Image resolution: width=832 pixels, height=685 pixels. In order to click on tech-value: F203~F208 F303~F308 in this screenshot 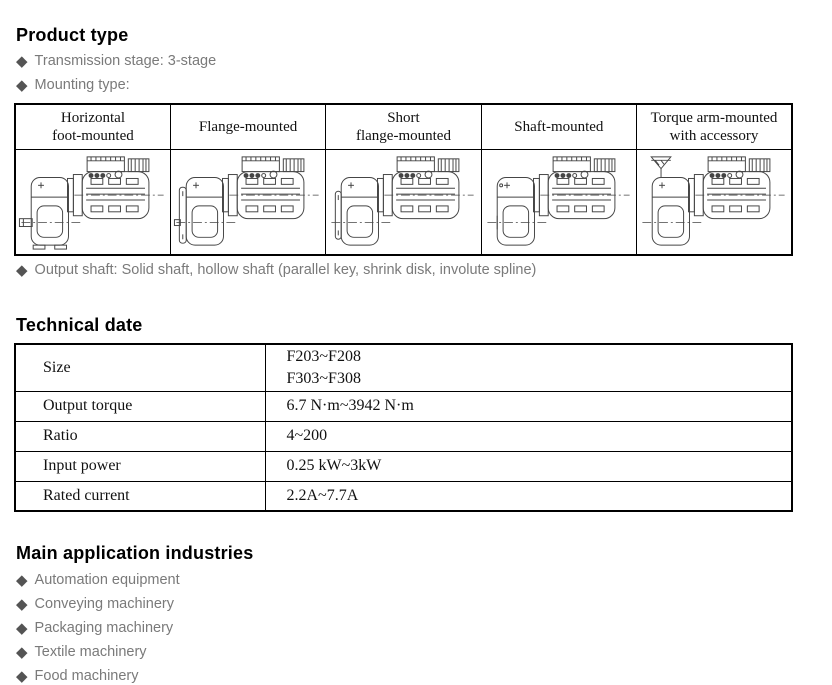, I will do `click(528, 367)`.